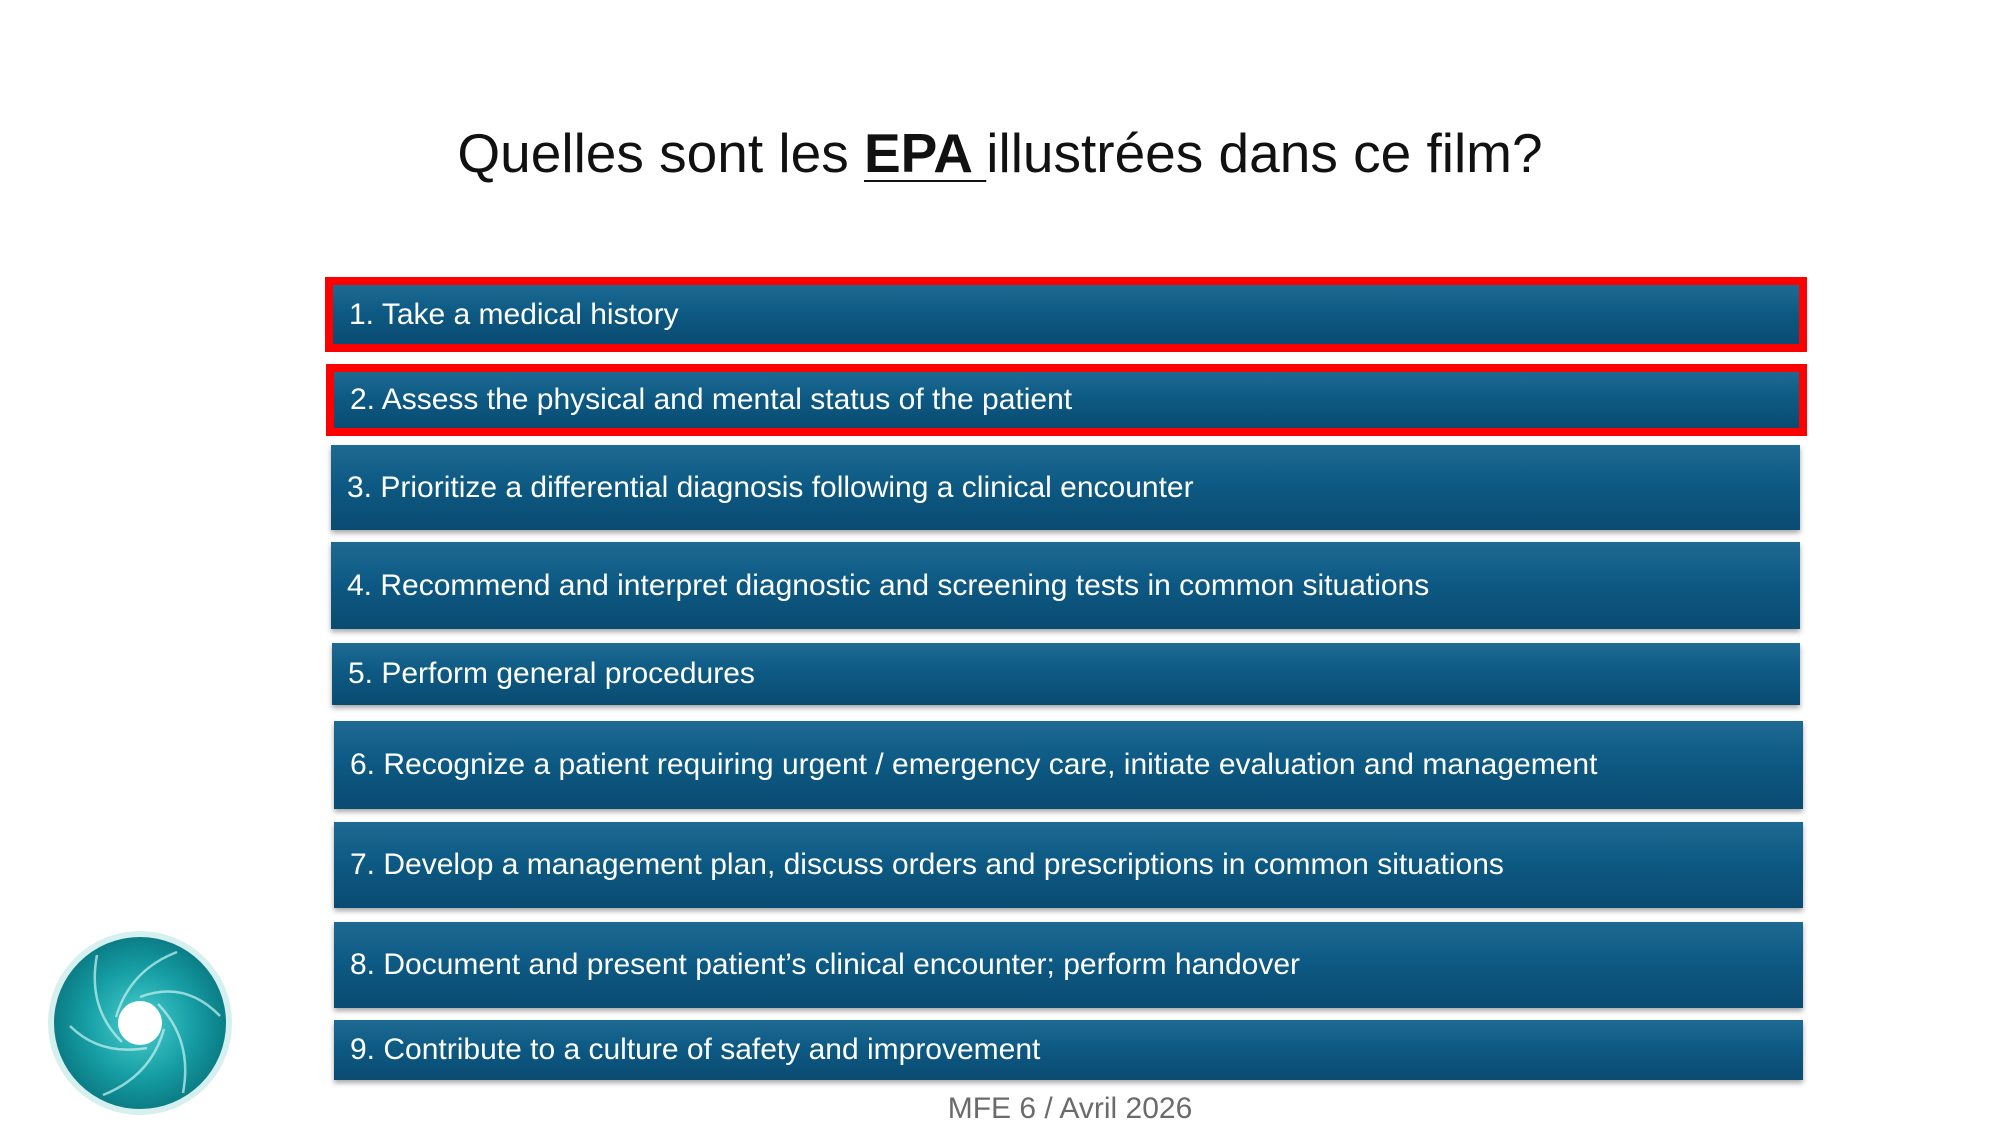 This screenshot has width=2000, height=1126. I want to click on epa-item-1: 1. Take a medical history, so click(1066, 314).